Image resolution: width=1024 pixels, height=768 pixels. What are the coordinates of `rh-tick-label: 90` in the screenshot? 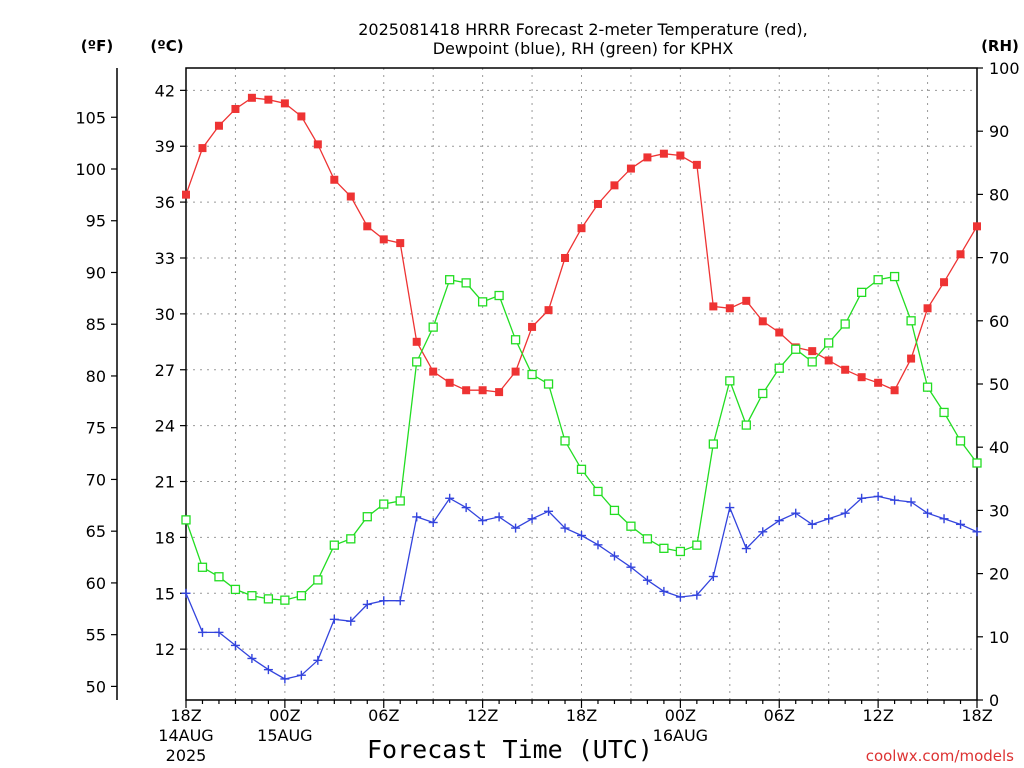 It's located at (999, 131).